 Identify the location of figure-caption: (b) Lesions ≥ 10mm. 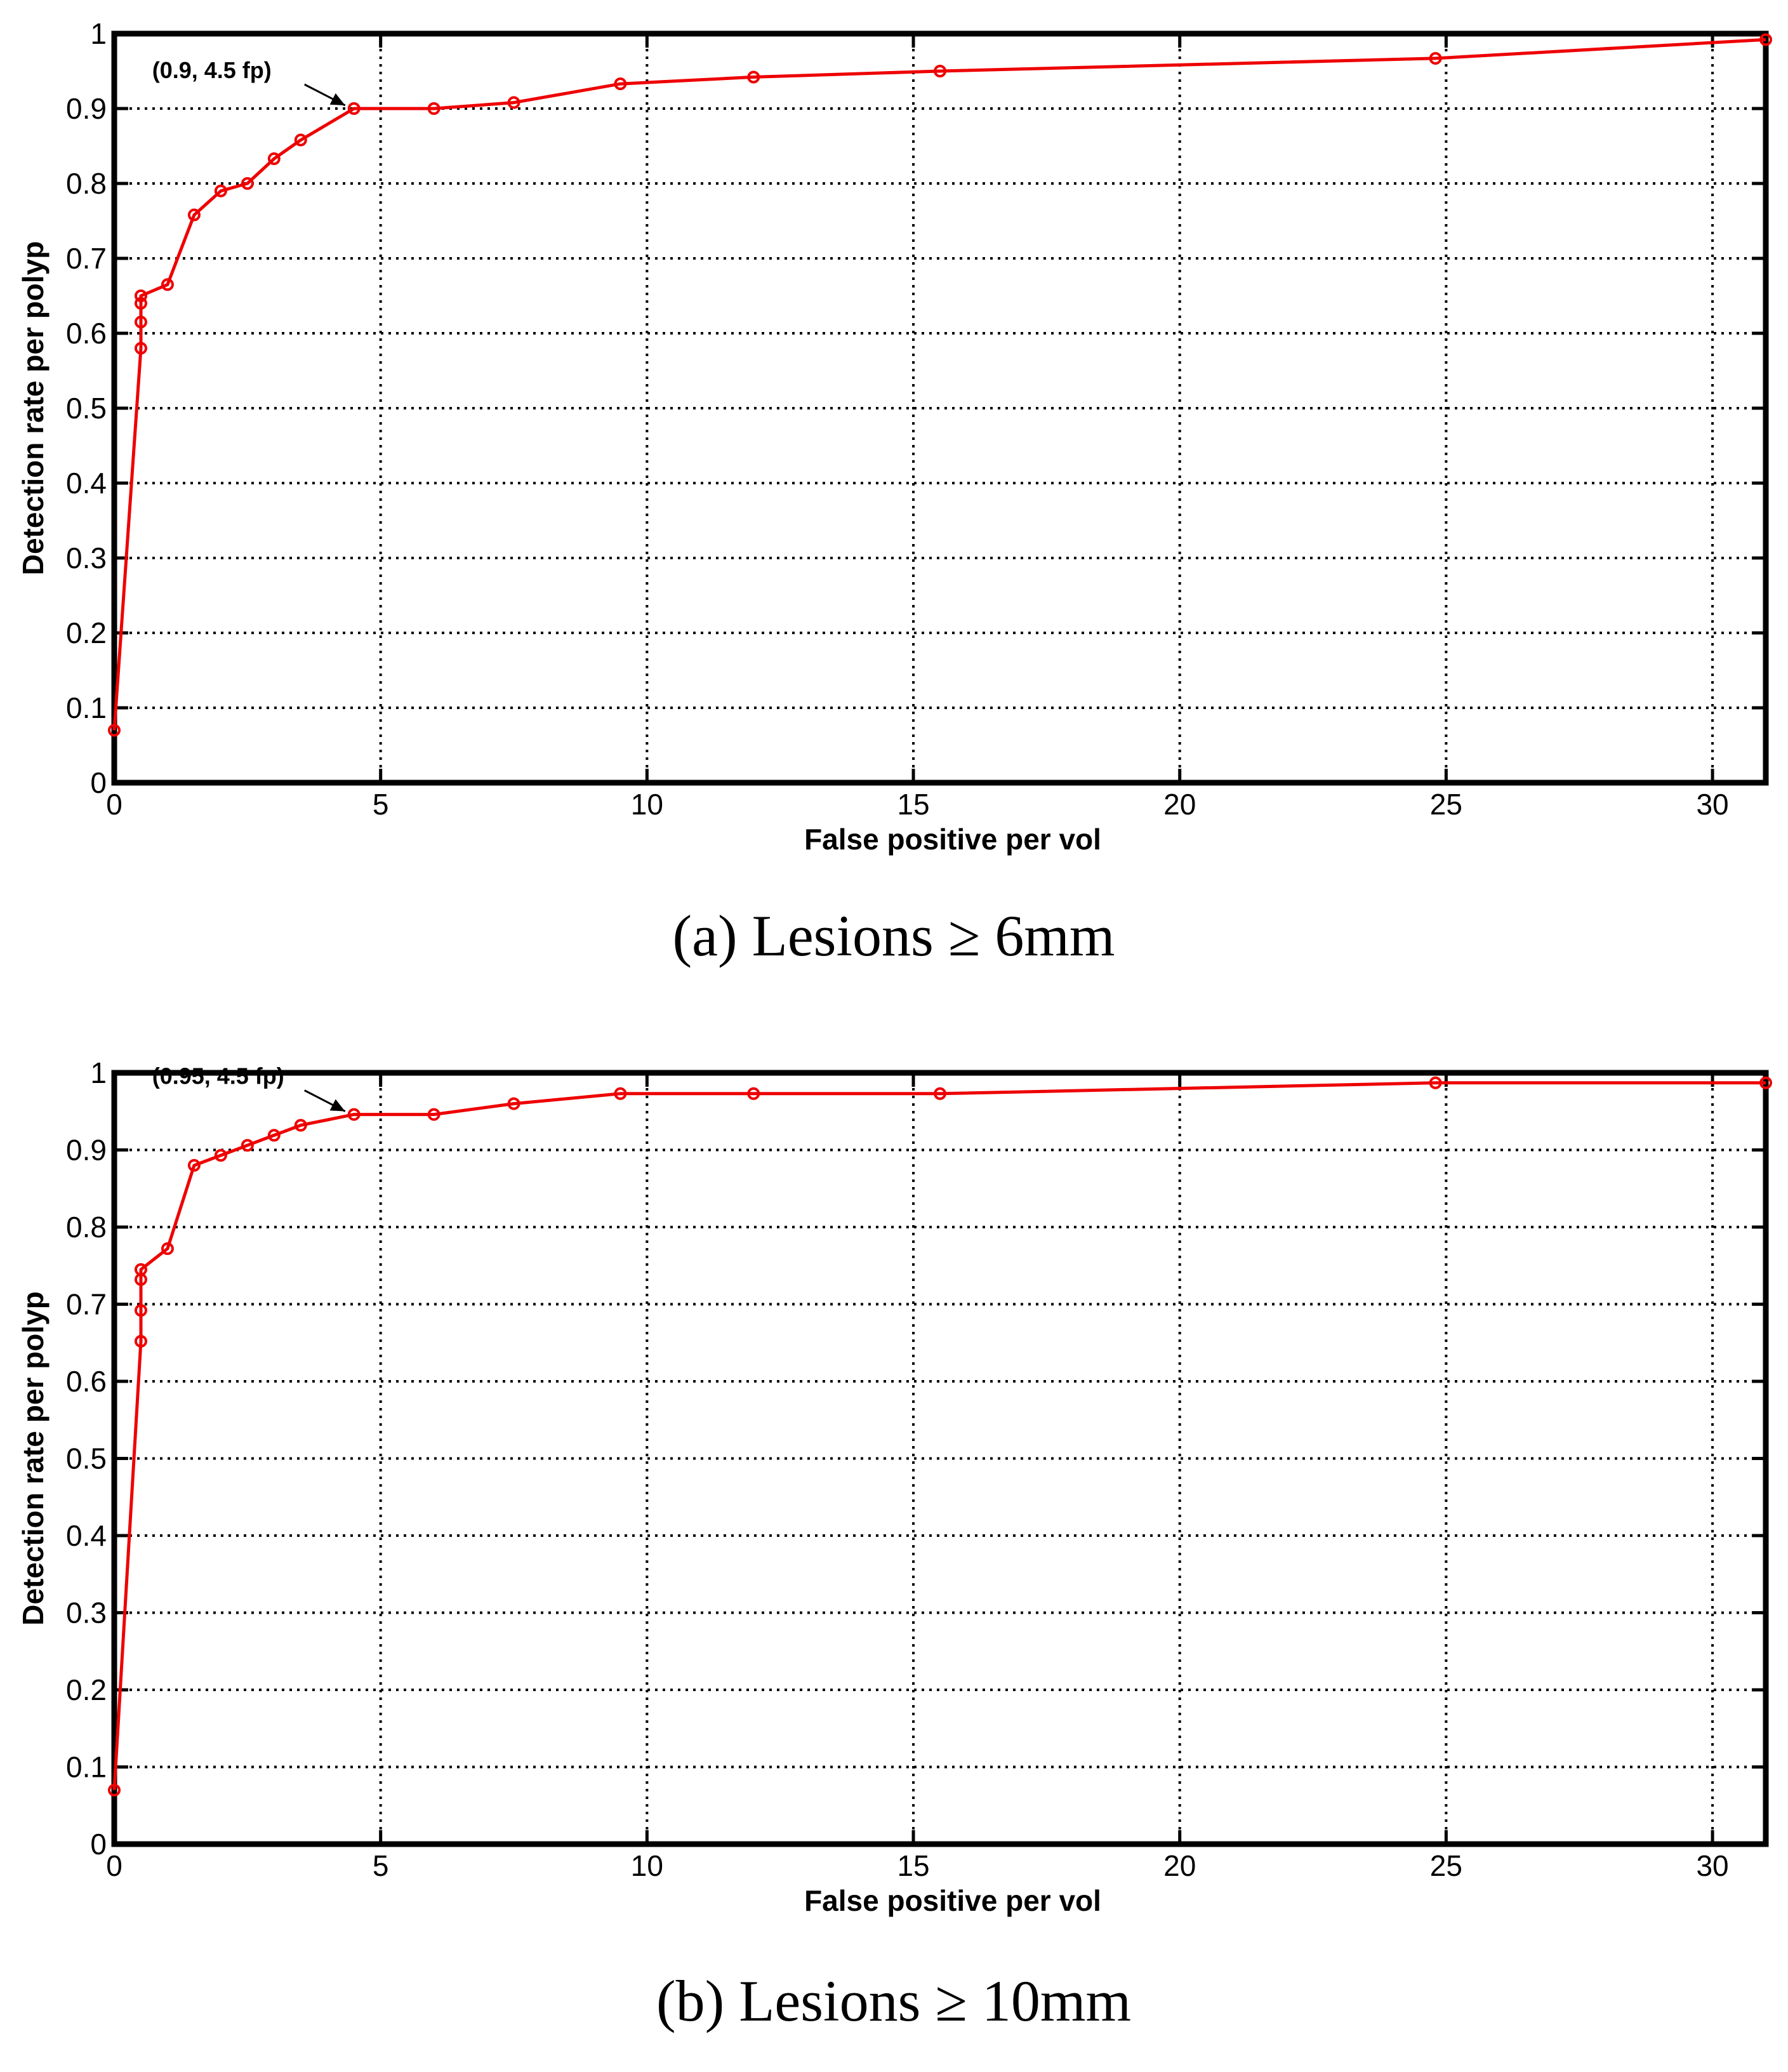
(893, 2001).